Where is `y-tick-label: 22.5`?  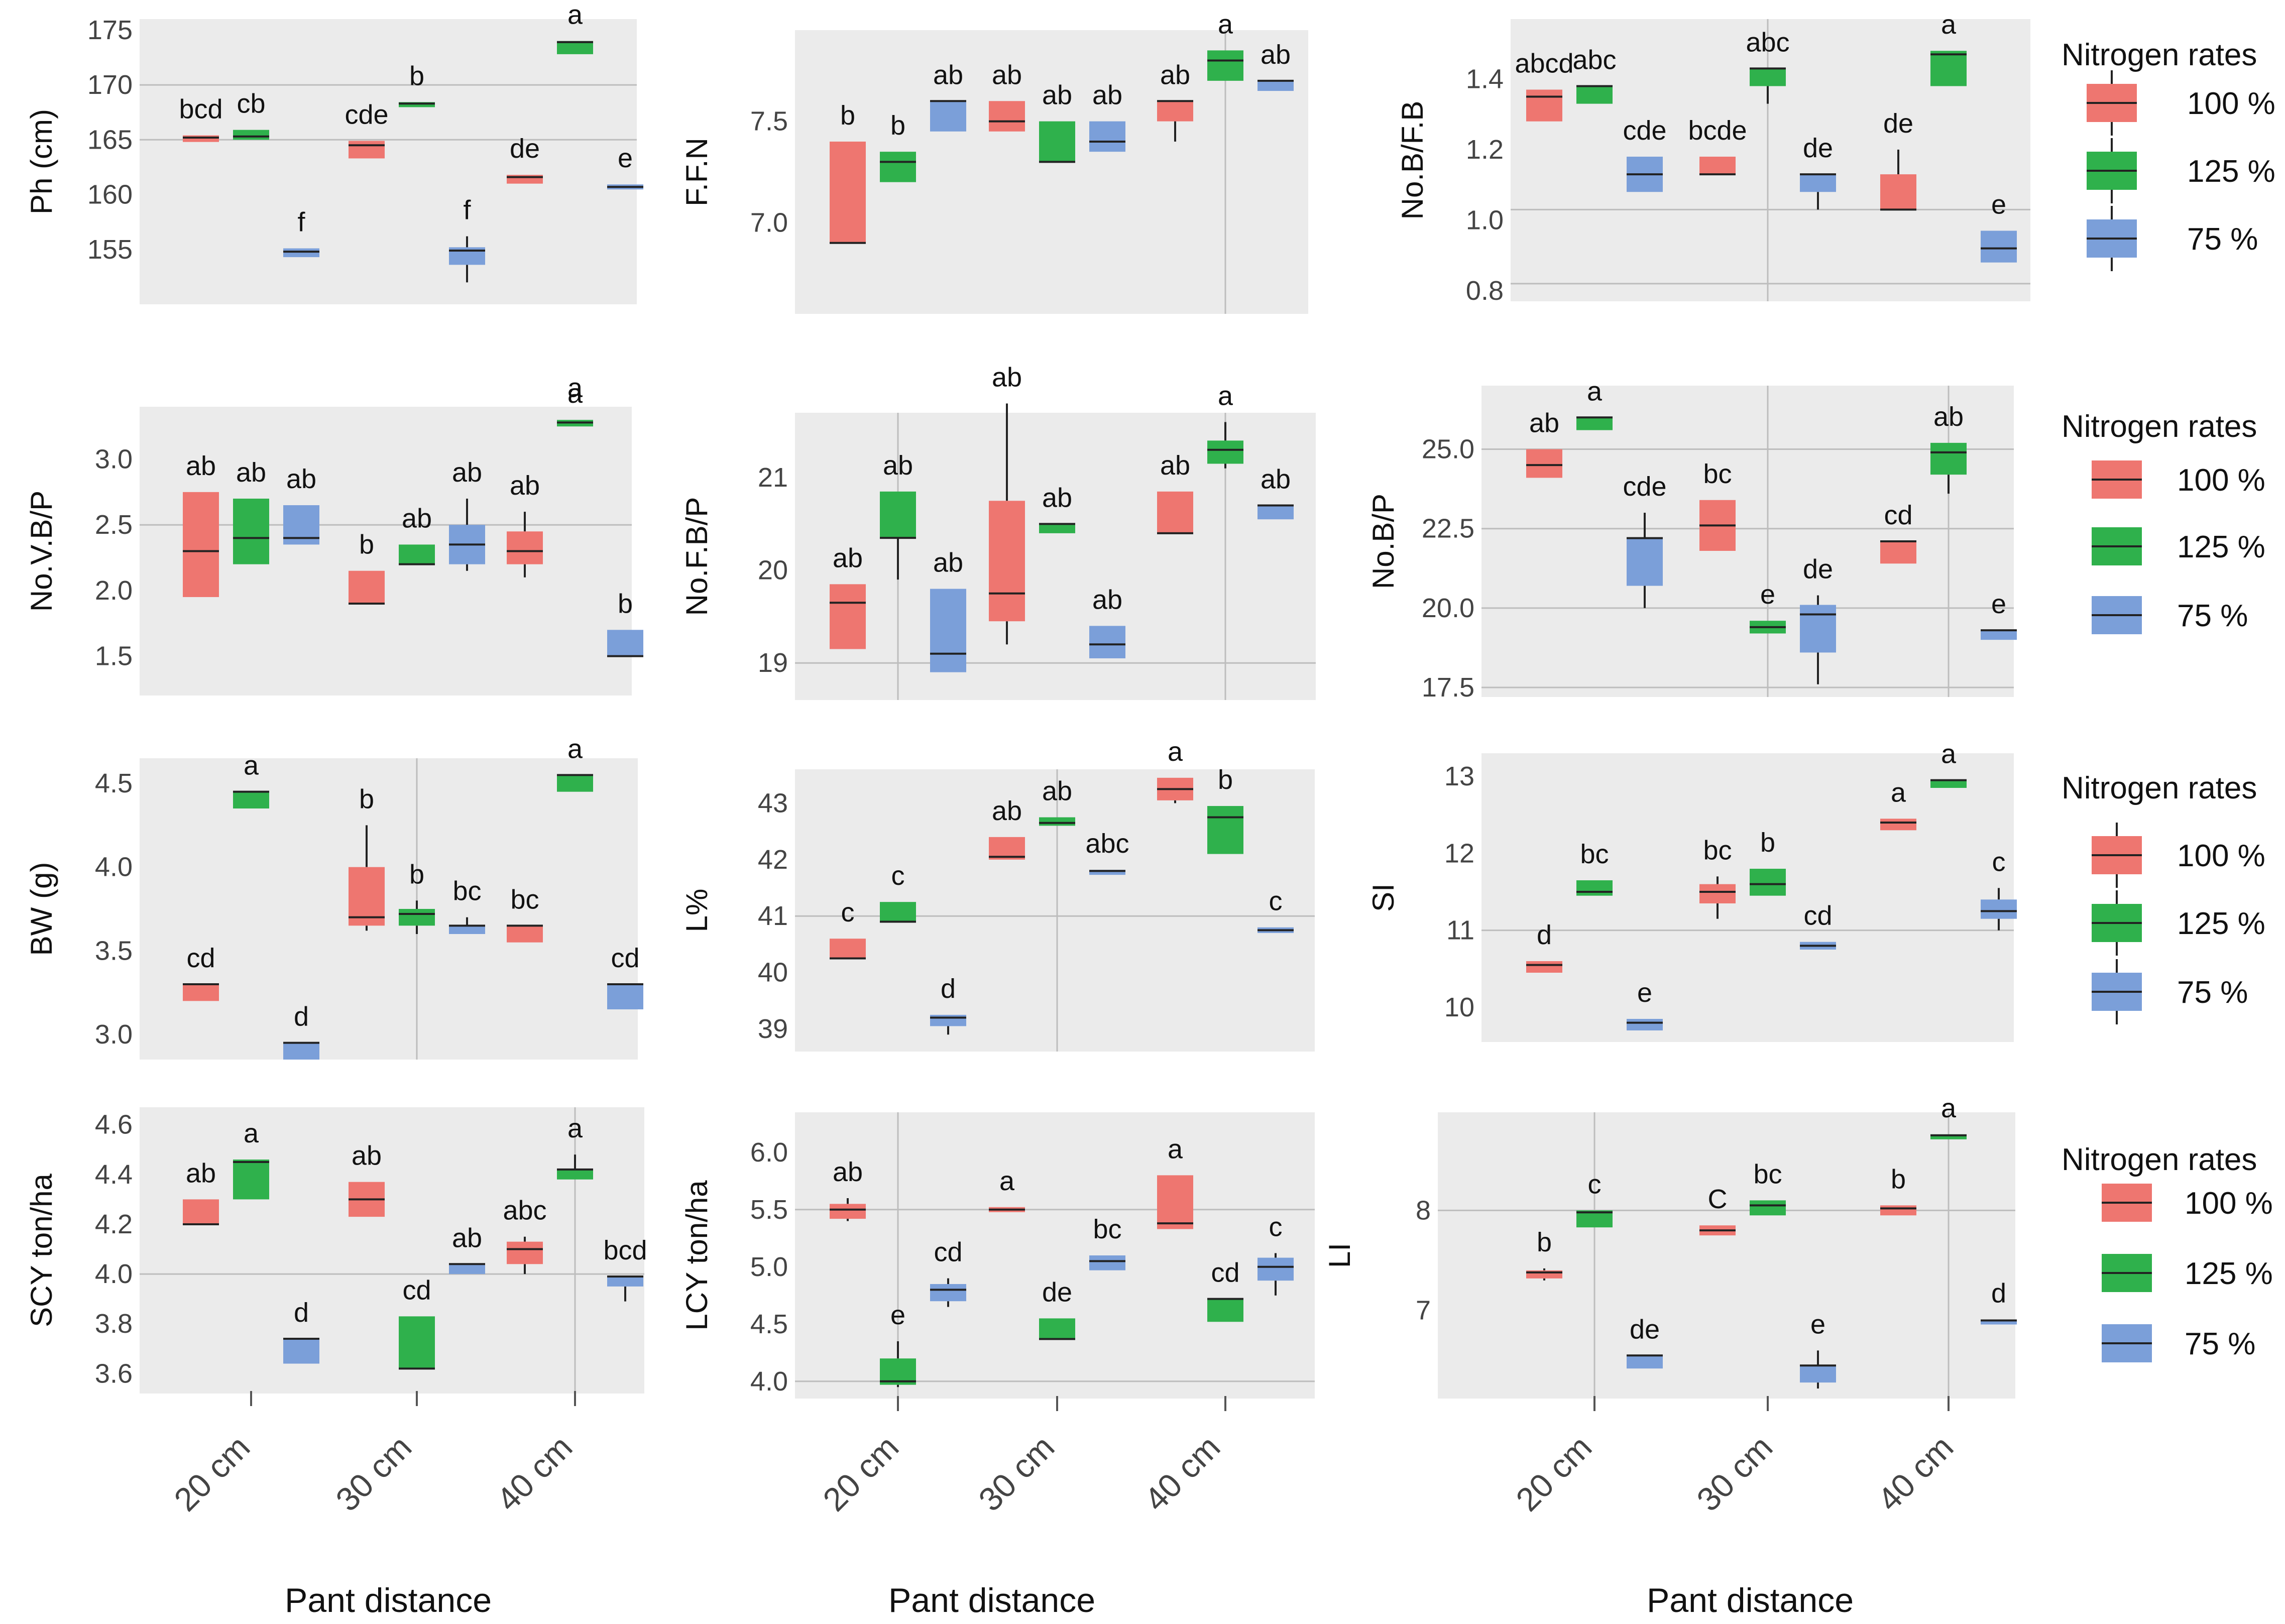 y-tick-label: 22.5 is located at coordinates (1448, 529).